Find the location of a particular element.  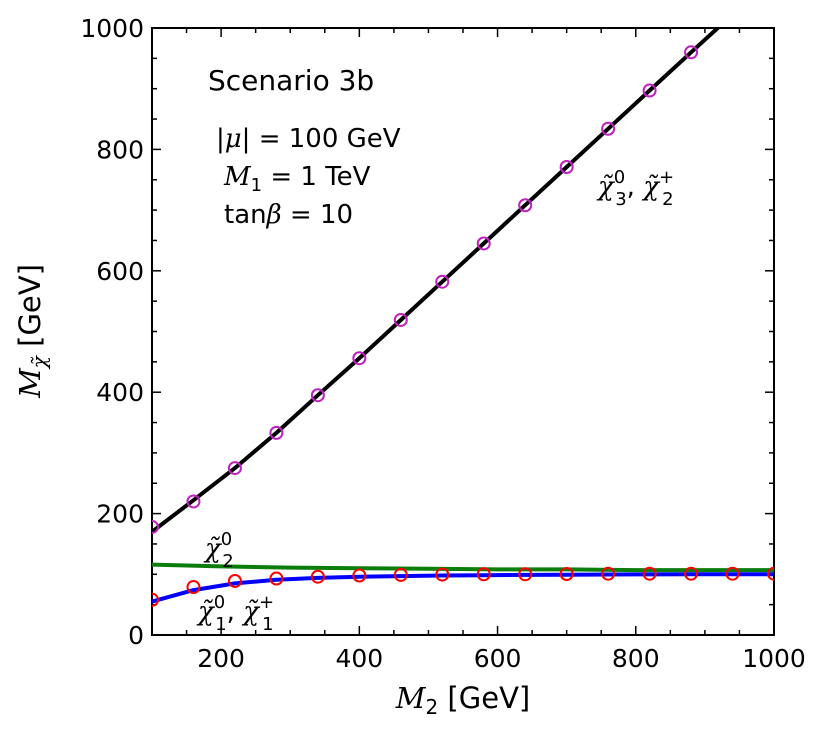

label-light: χ̃0 1, χ̃+ 1 is located at coordinates (235, 613).